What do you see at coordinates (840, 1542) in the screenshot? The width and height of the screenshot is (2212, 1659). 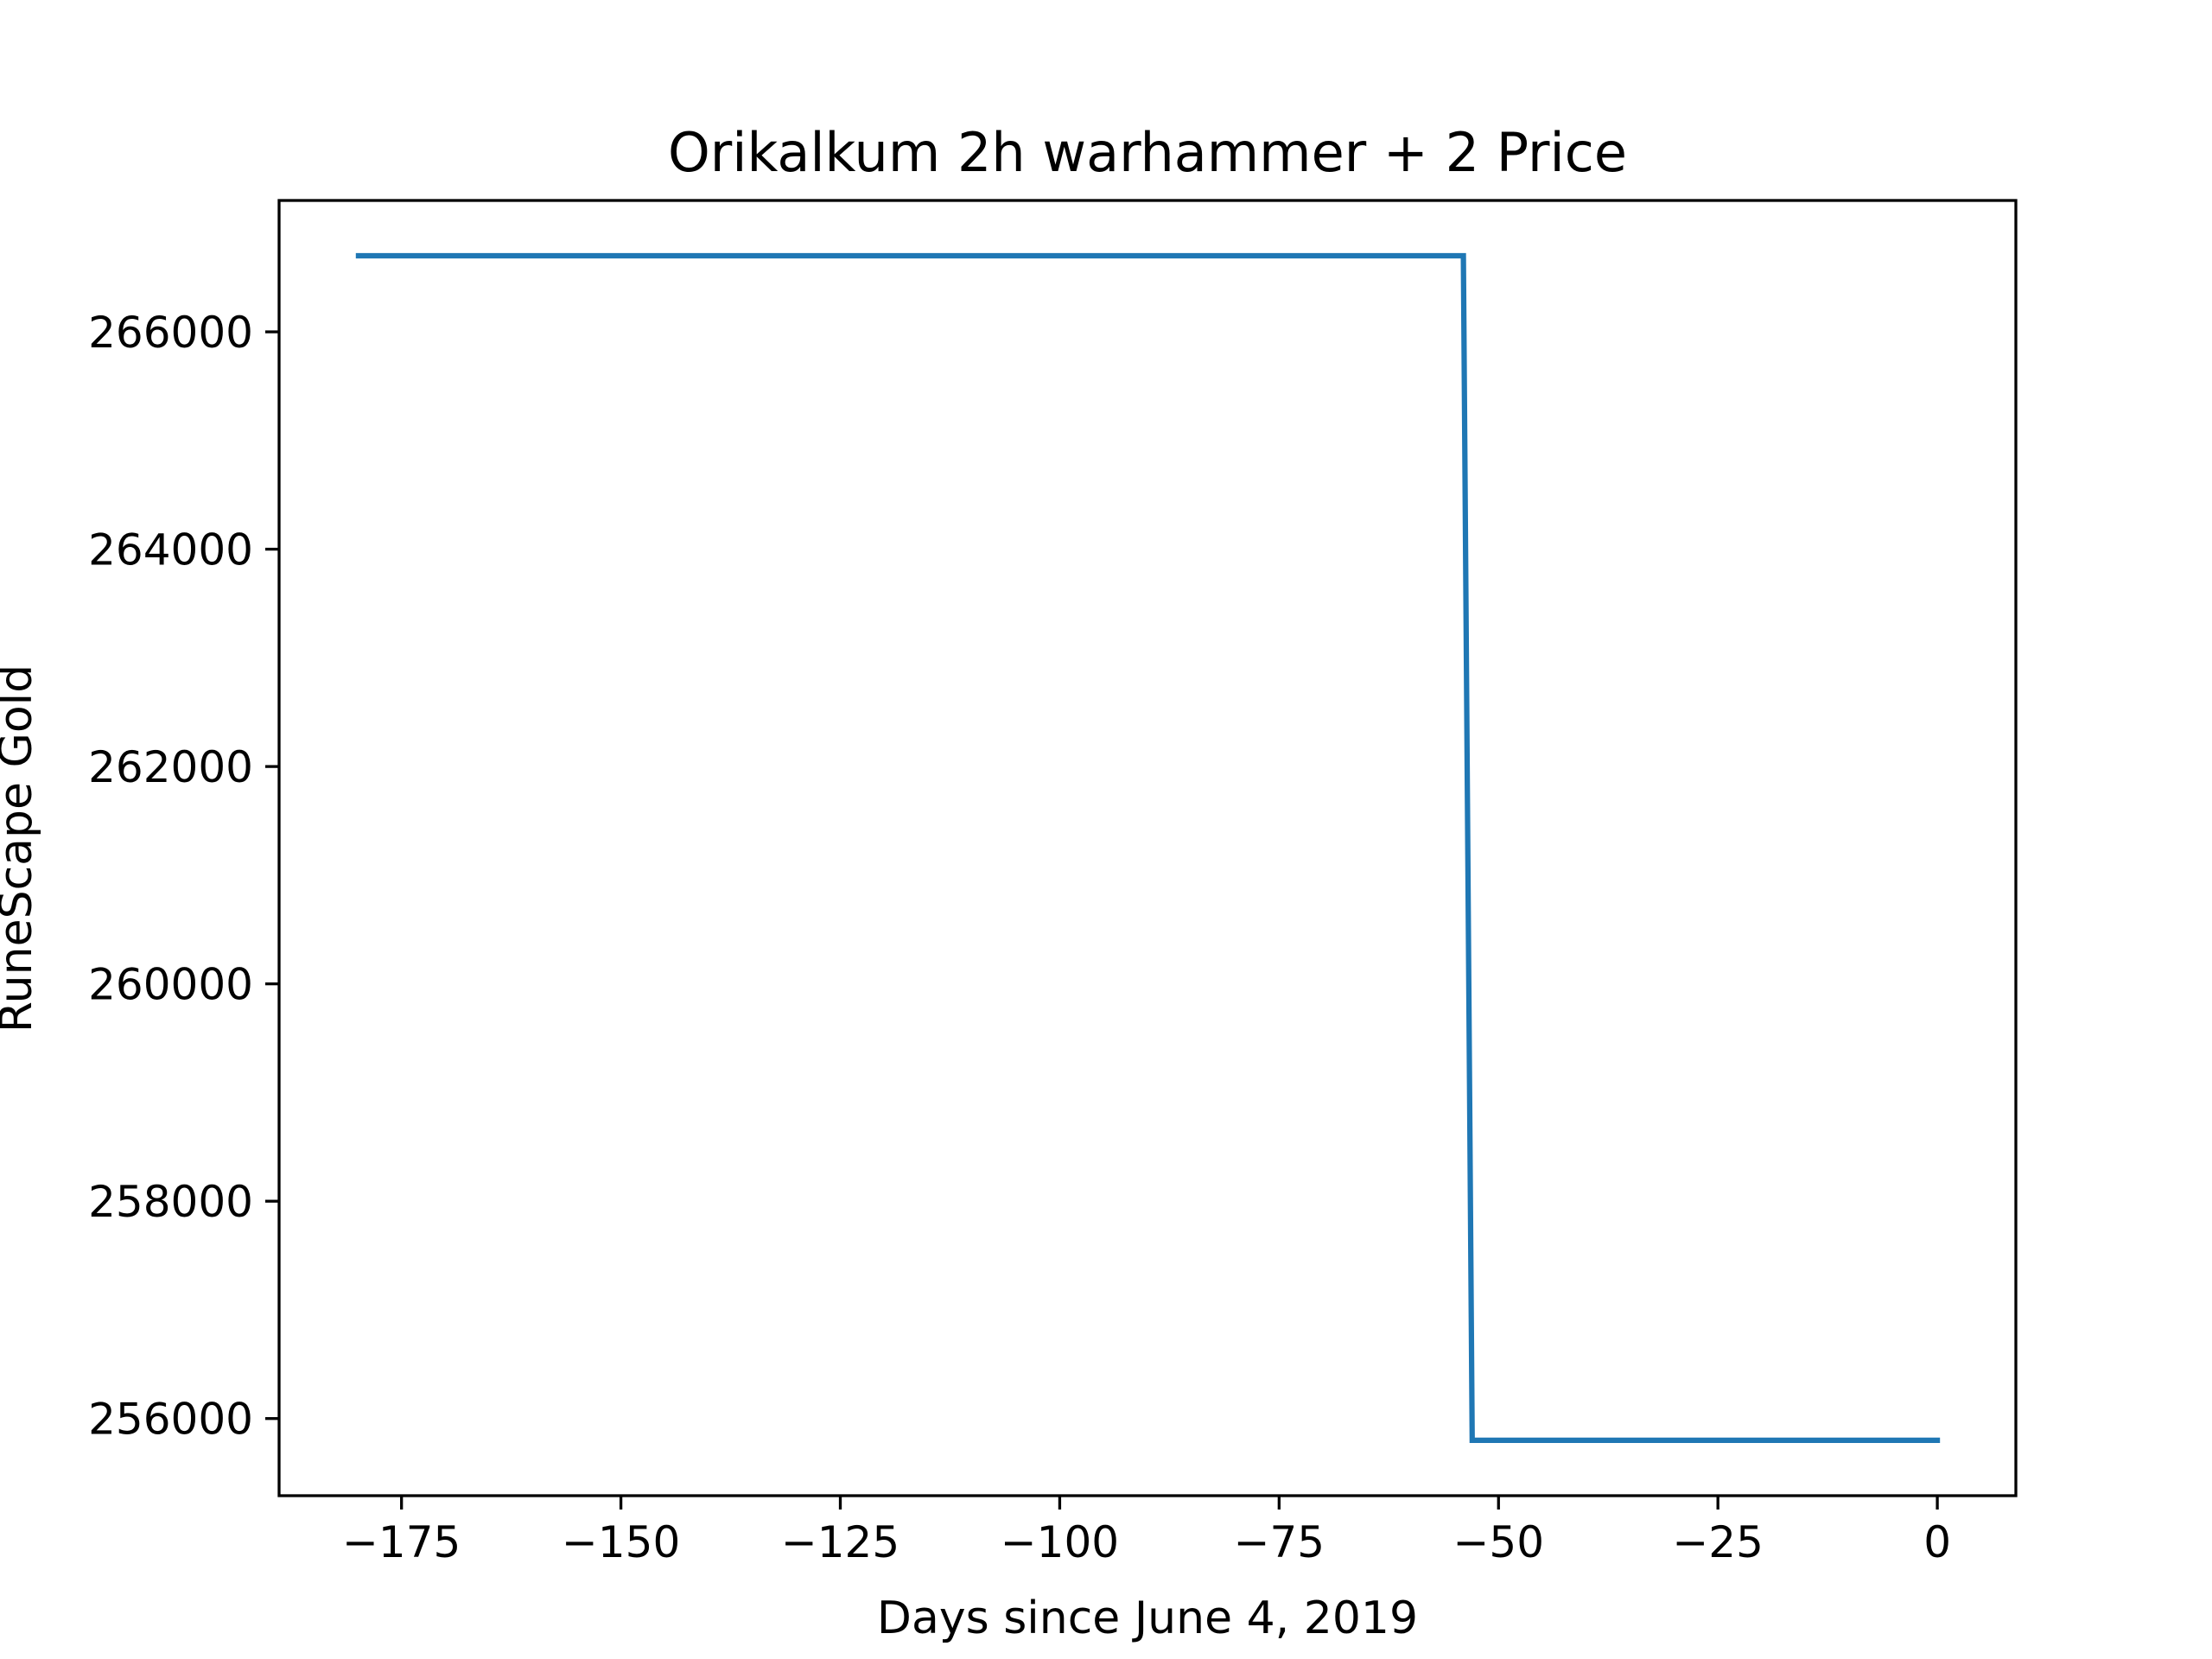 I see `x-tick-label: −125` at bounding box center [840, 1542].